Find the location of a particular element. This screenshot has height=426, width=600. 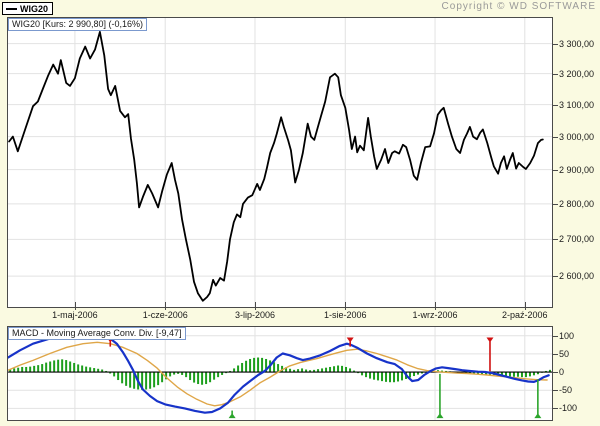

y-axis-tick-label: 3 100,00 is located at coordinates (577, 104).